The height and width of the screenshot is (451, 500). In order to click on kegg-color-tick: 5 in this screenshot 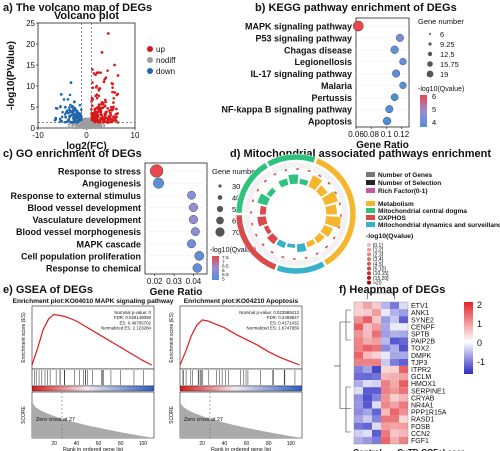, I will do `click(434, 109)`.